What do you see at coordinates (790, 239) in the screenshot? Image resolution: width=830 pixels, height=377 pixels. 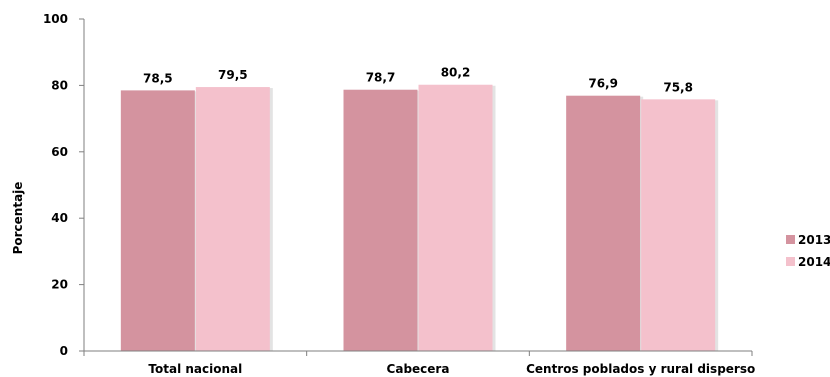 I see `legend-swatch-2013` at bounding box center [790, 239].